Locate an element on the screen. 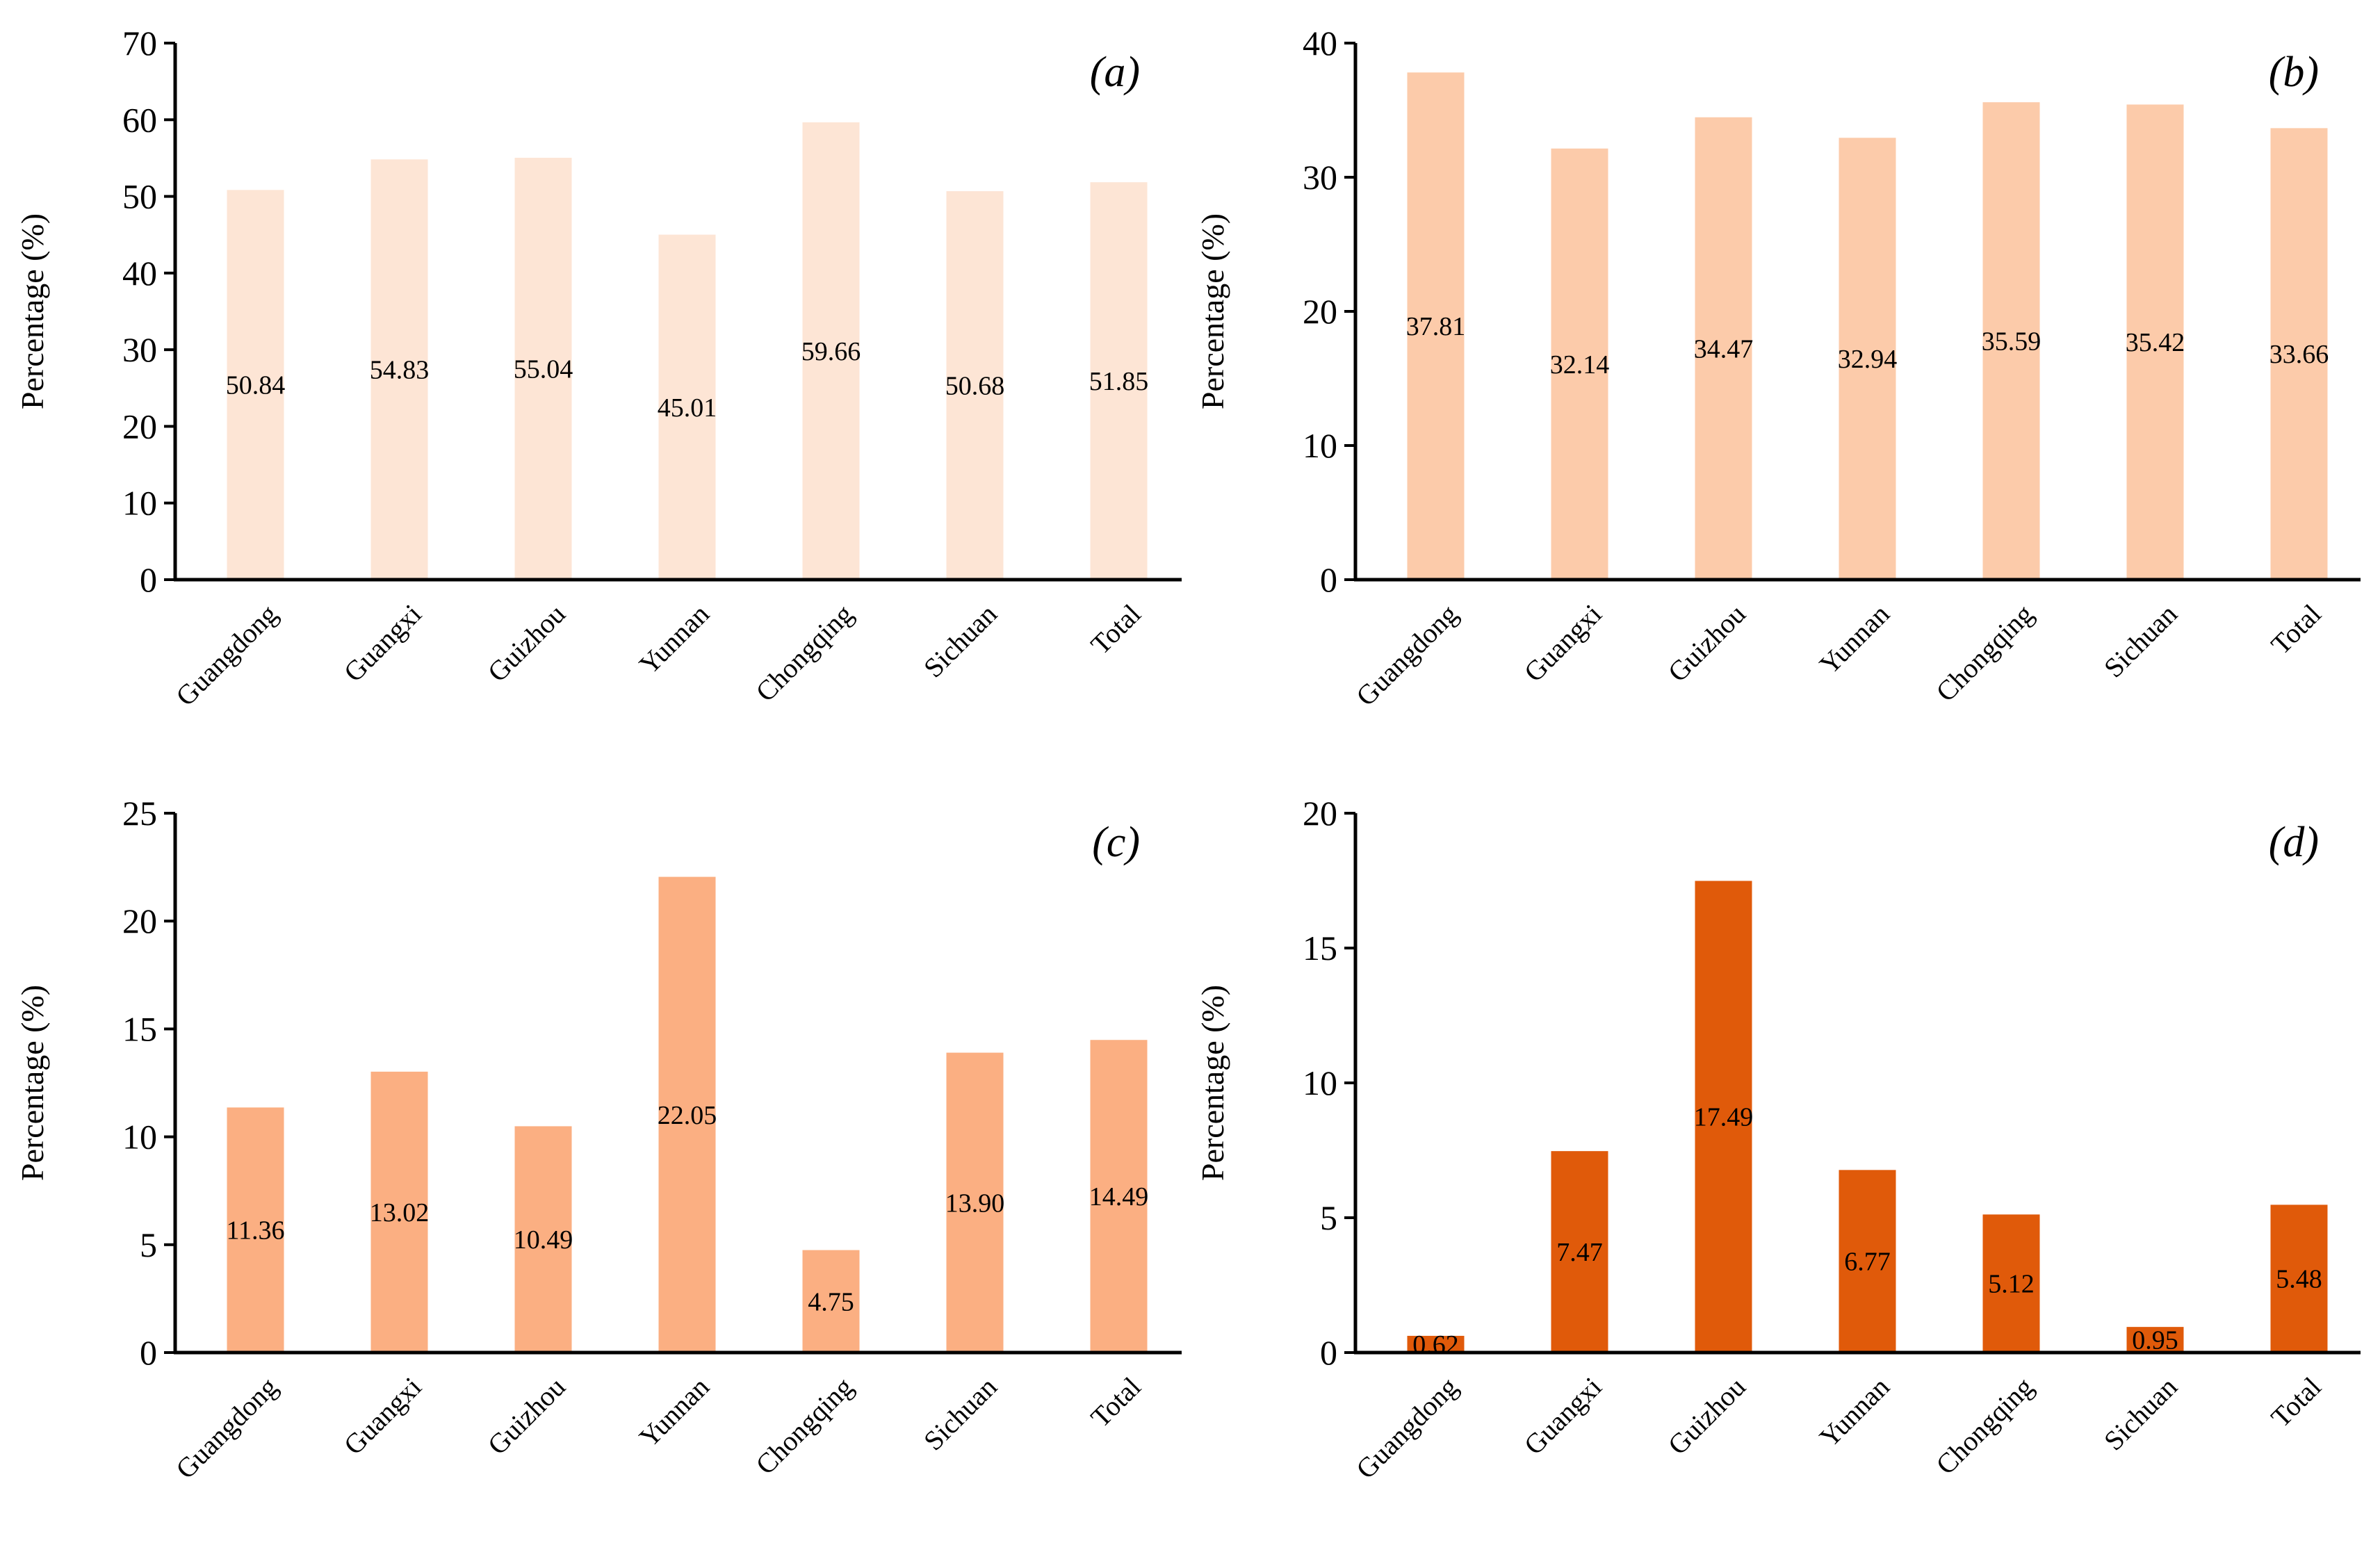 This screenshot has width=2380, height=1543. value-label-a-guangdong: 50.84 is located at coordinates (256, 385).